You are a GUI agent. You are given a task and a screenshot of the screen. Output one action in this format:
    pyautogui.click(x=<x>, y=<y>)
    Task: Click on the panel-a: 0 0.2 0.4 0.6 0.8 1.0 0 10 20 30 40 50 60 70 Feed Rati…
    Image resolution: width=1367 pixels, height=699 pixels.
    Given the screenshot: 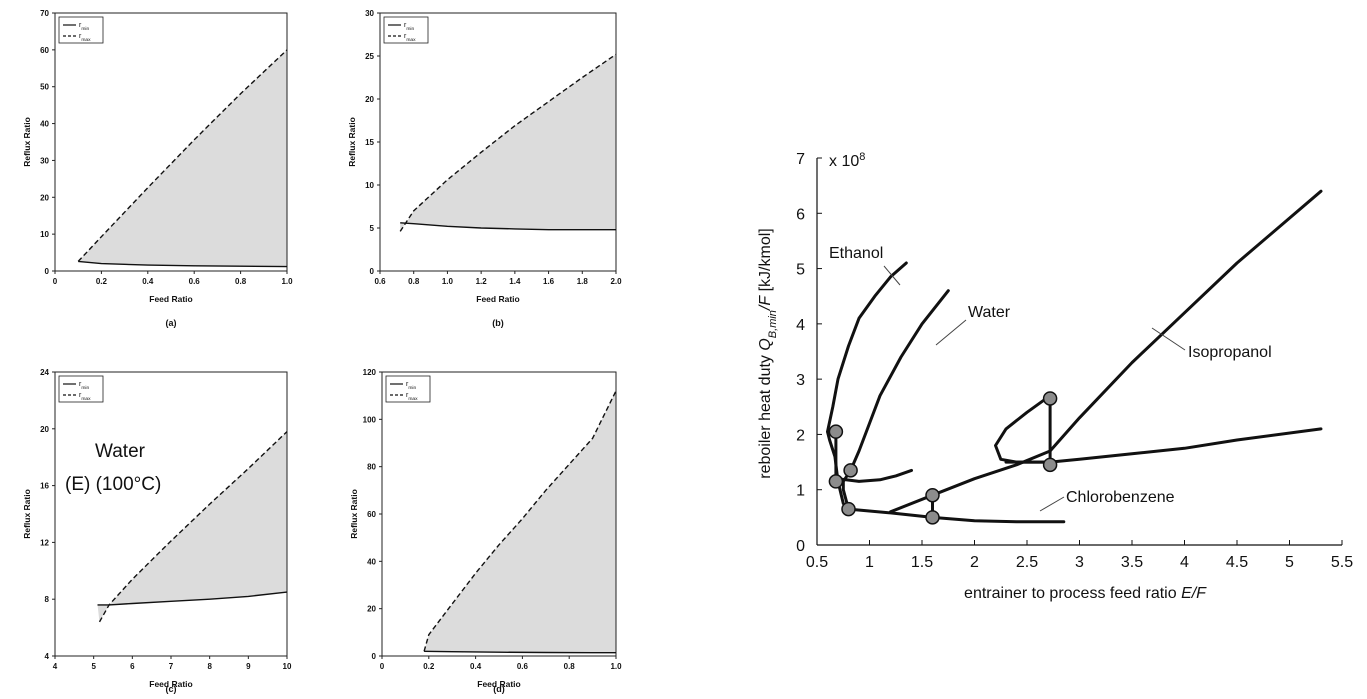 What is the action you would take?
    pyautogui.click(x=157, y=168)
    